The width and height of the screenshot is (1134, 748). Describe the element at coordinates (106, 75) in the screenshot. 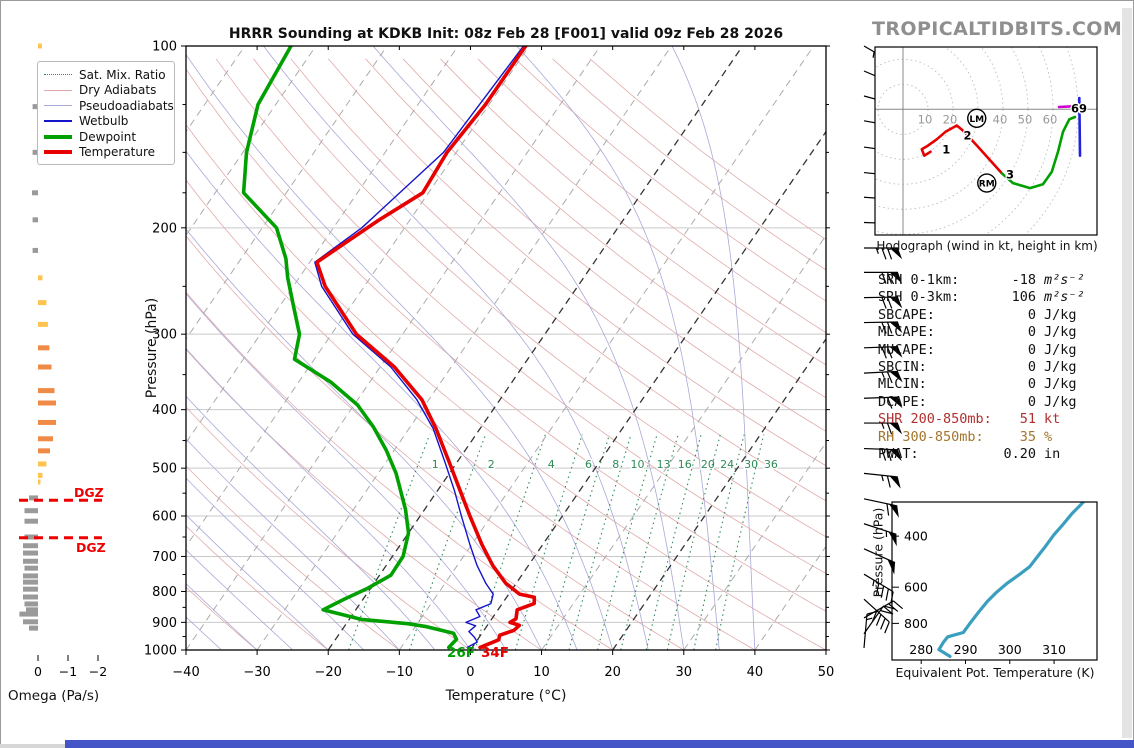

I see `legend-item: Sat. Mix. Ratio` at that location.